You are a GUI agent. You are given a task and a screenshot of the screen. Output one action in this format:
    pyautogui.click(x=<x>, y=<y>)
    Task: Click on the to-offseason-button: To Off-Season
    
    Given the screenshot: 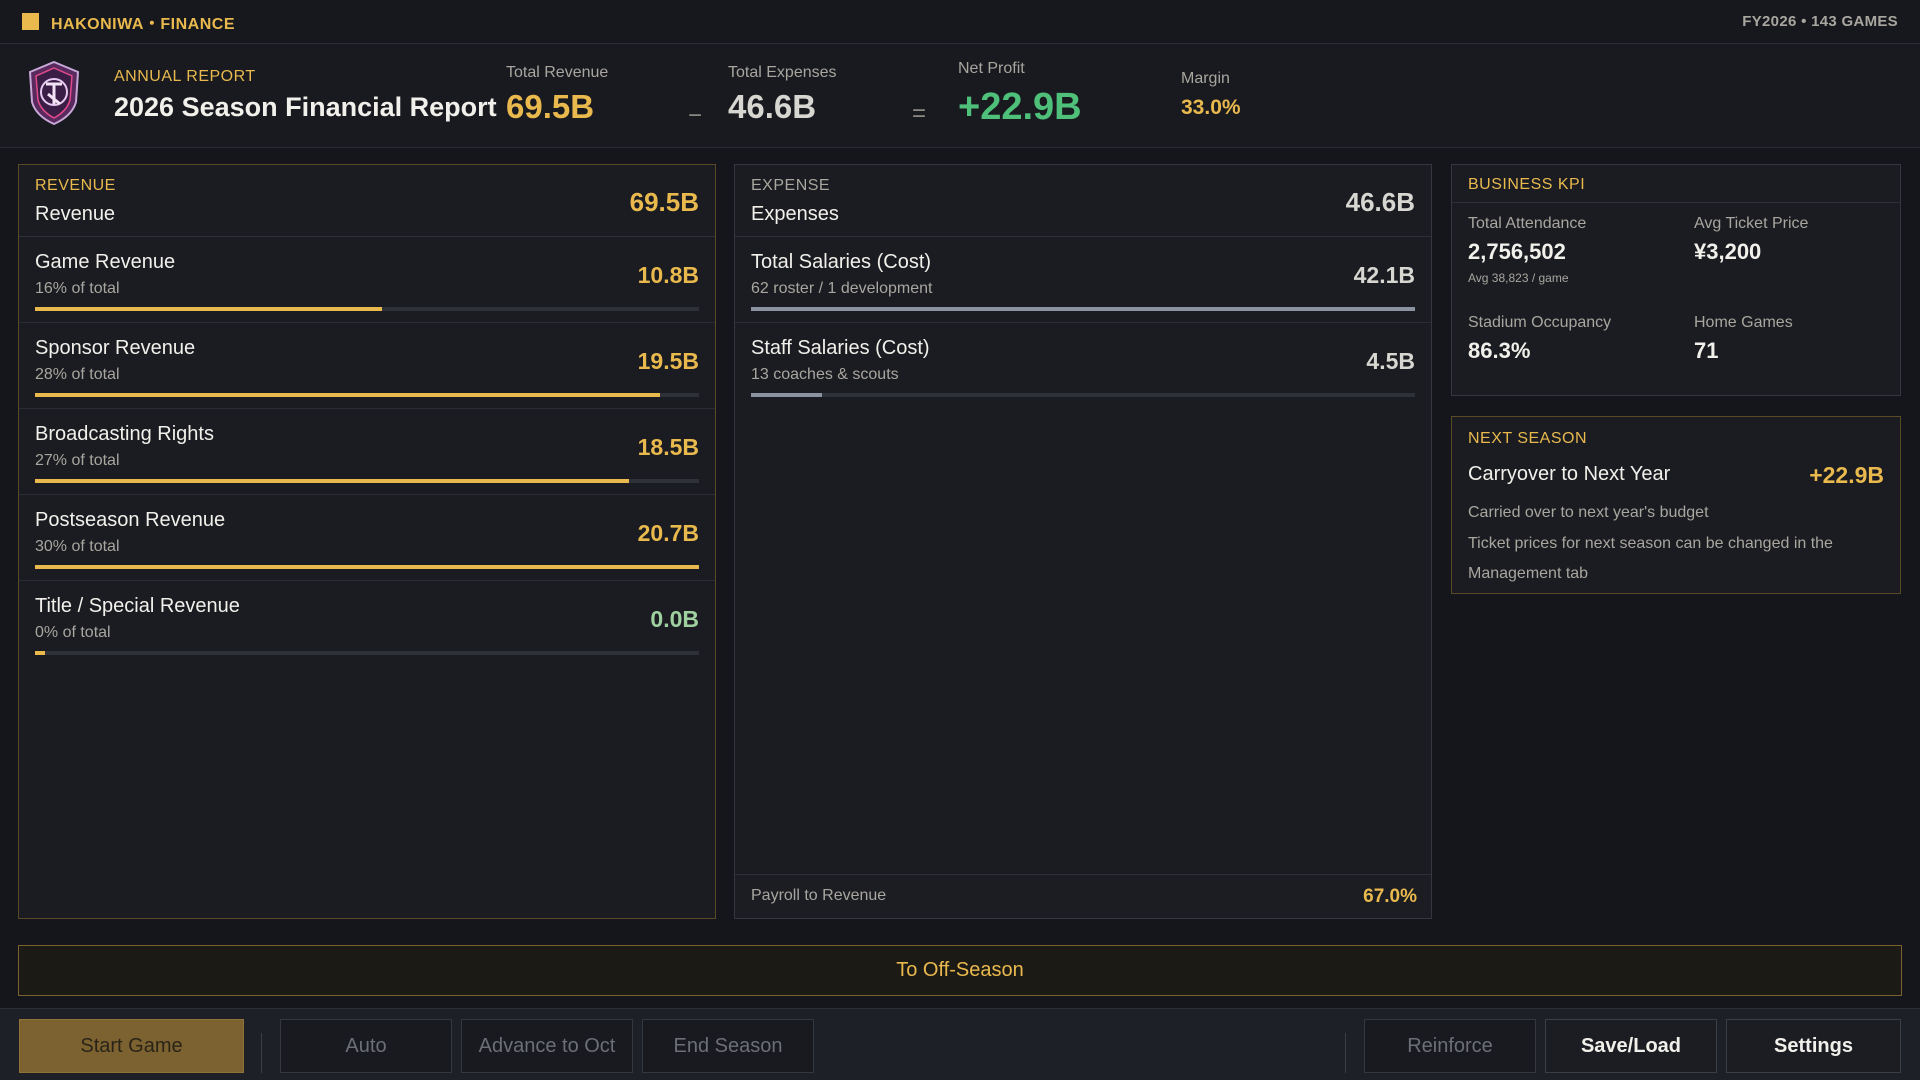 What is the action you would take?
    pyautogui.click(x=960, y=970)
    